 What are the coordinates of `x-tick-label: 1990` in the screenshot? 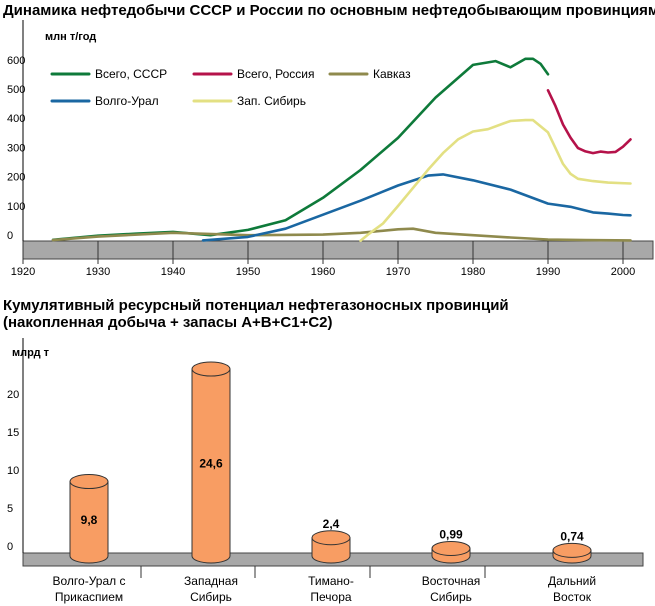 It's located at (548, 272).